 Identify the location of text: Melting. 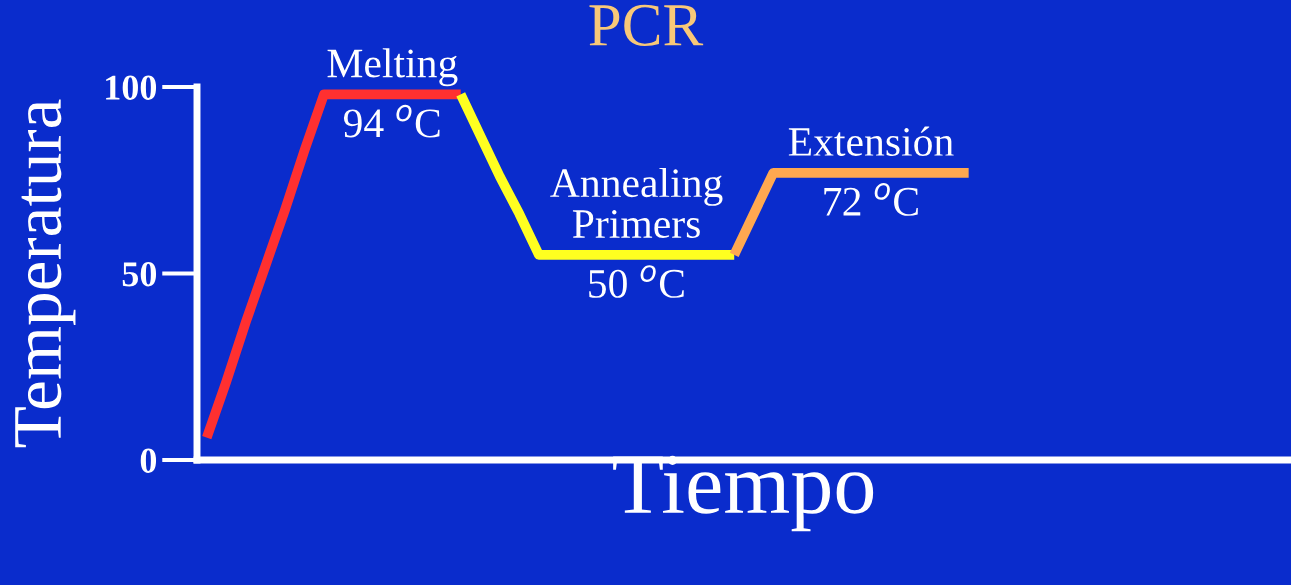
(392, 67).